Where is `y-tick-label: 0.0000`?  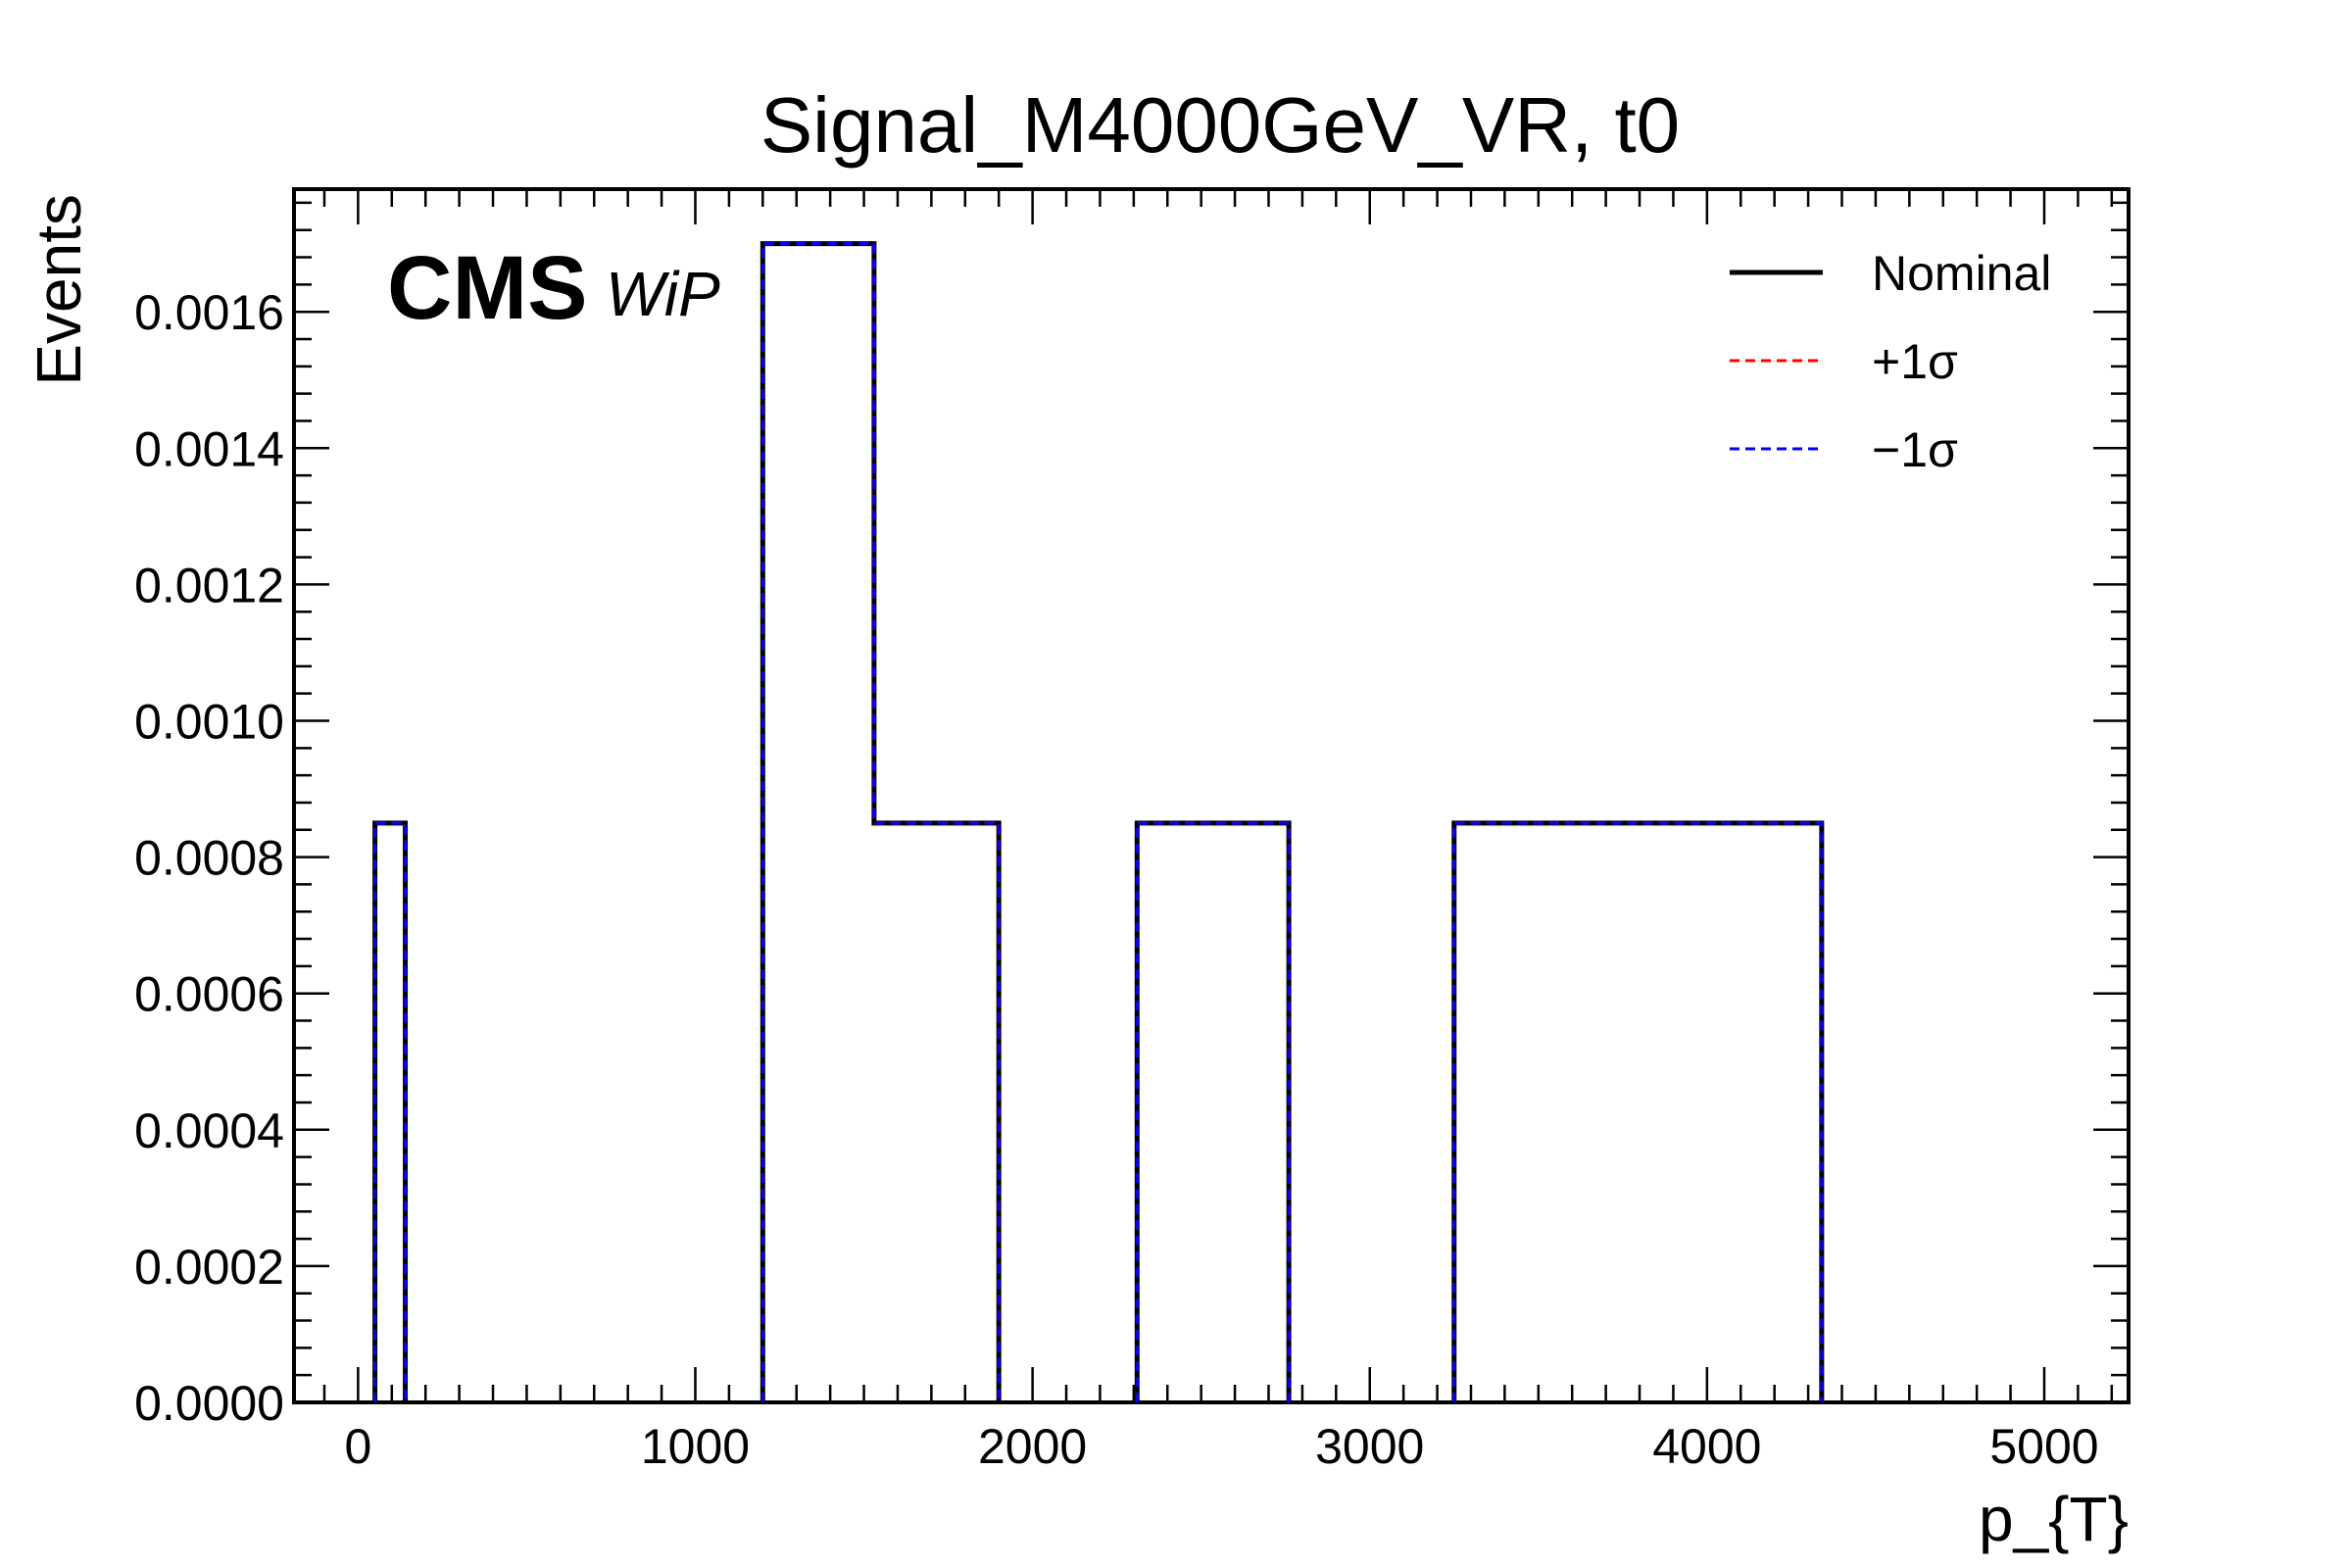
y-tick-label: 0.0000 is located at coordinates (209, 1403).